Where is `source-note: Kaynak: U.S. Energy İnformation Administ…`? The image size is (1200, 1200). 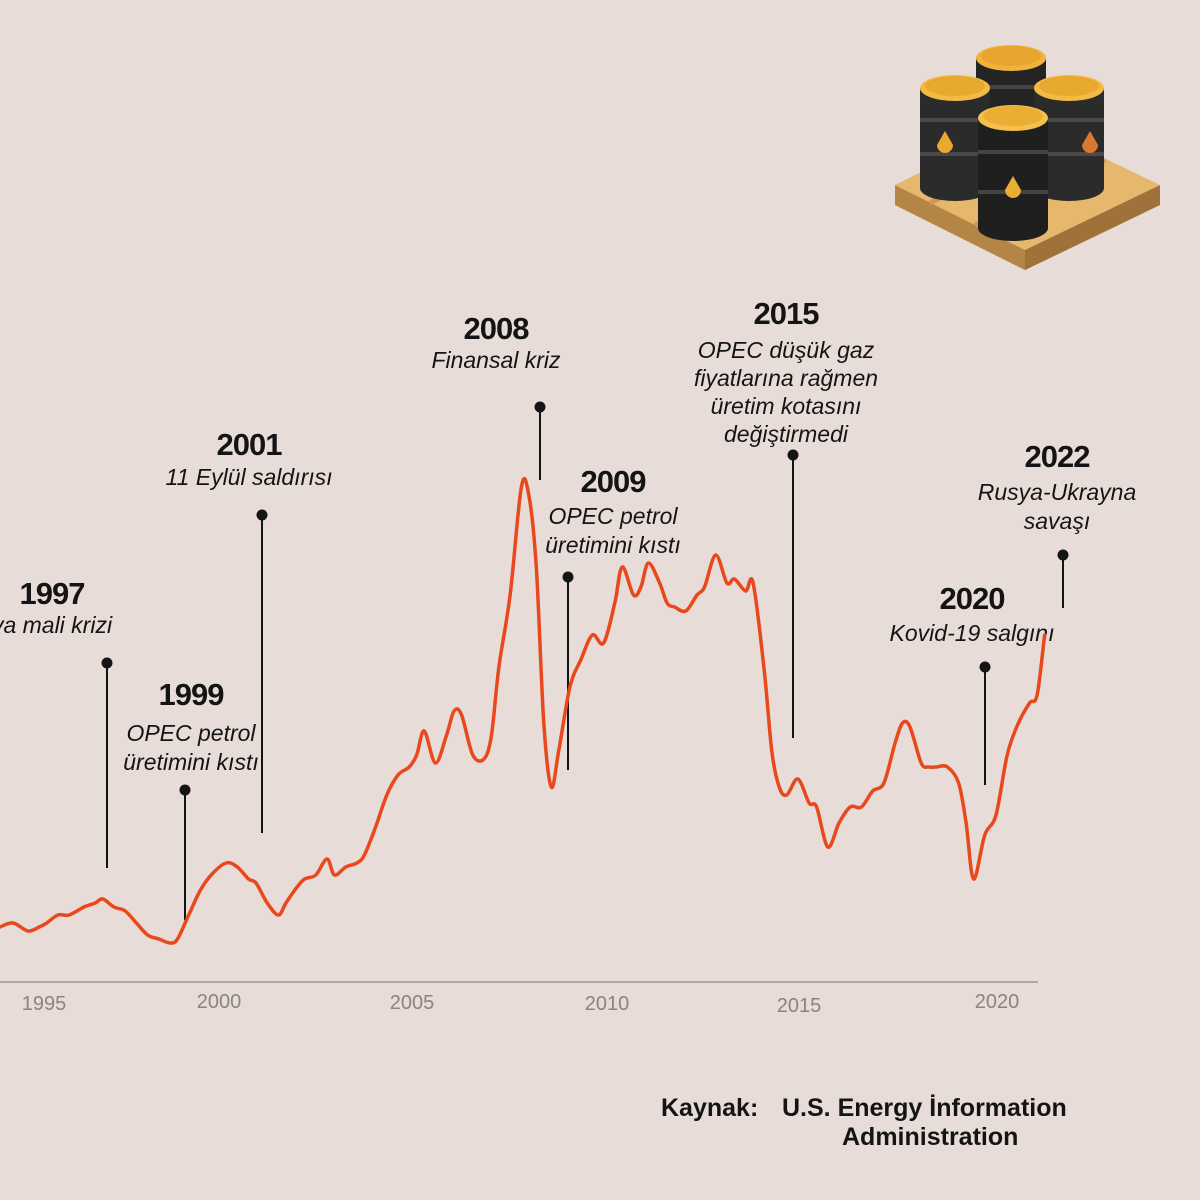
source-note: Kaynak: U.S. Energy İnformation Administ… is located at coordinates (864, 1122).